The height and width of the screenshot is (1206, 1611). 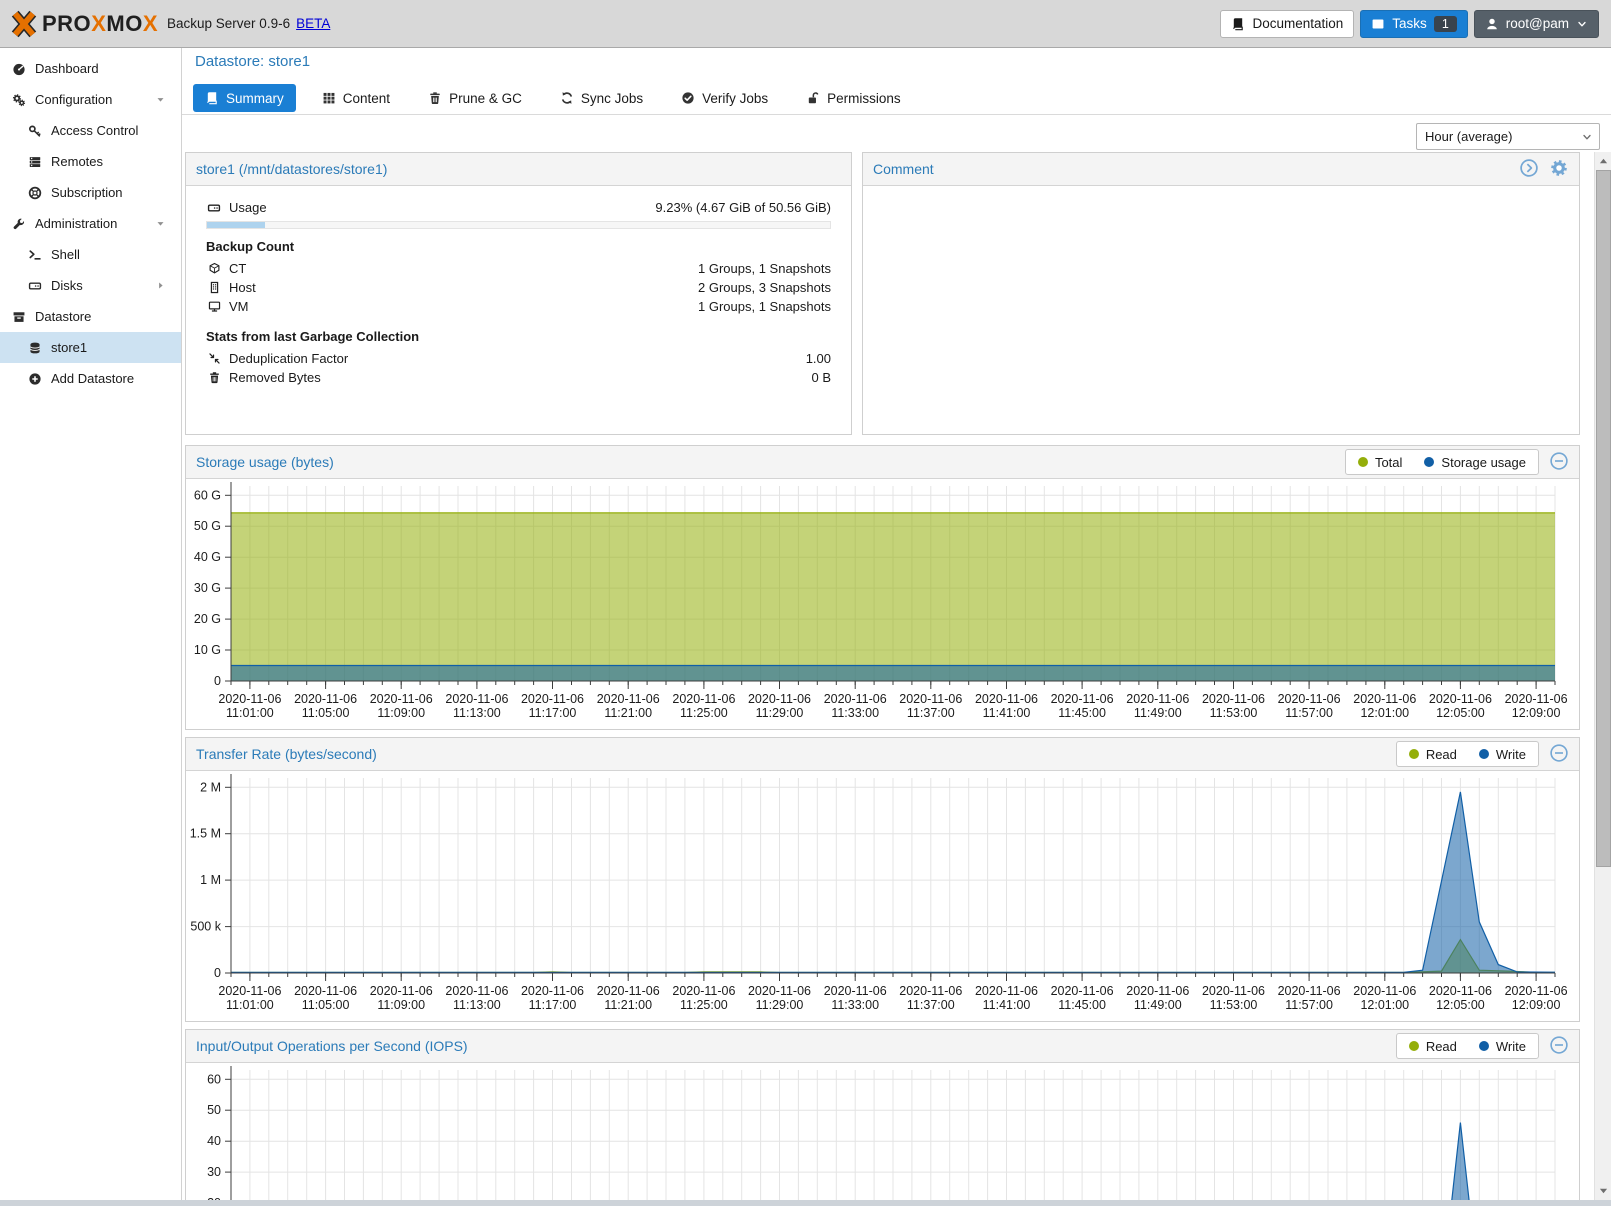 I want to click on svg-text: 2 M, so click(x=210, y=787).